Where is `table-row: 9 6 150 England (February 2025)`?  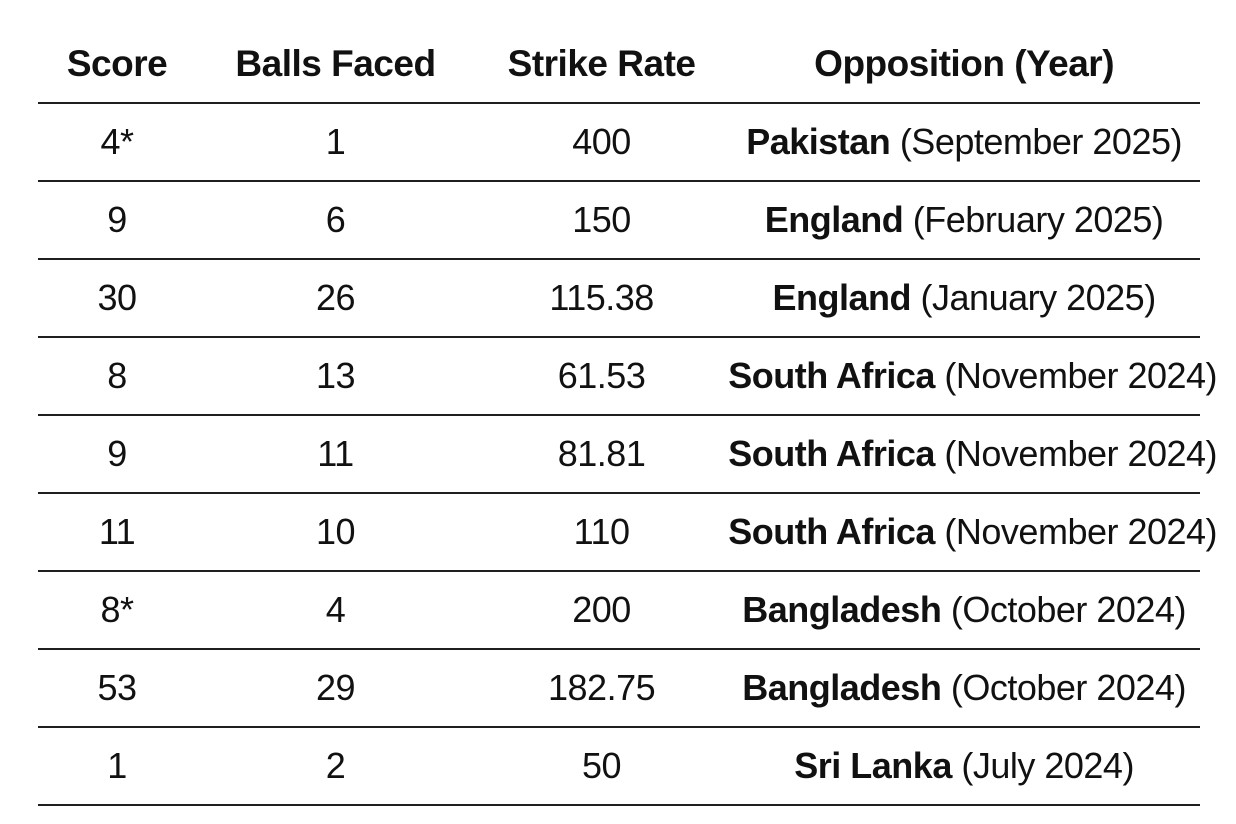
table-row: 9 6 150 England (February 2025) is located at coordinates (619, 220).